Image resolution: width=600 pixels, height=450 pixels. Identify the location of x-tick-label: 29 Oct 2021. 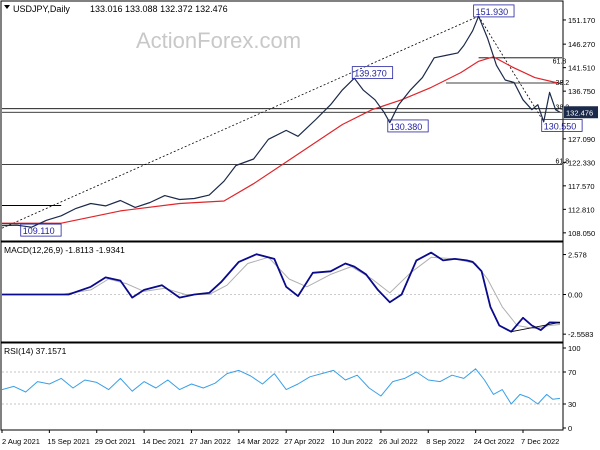
(115, 441).